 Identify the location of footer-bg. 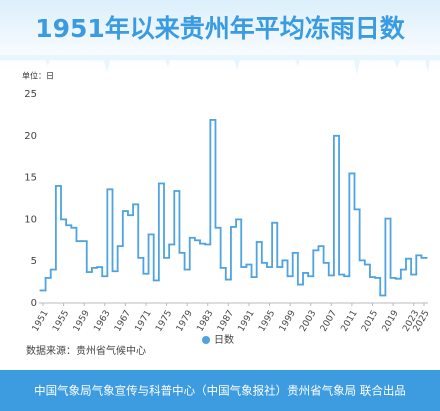
(220, 390).